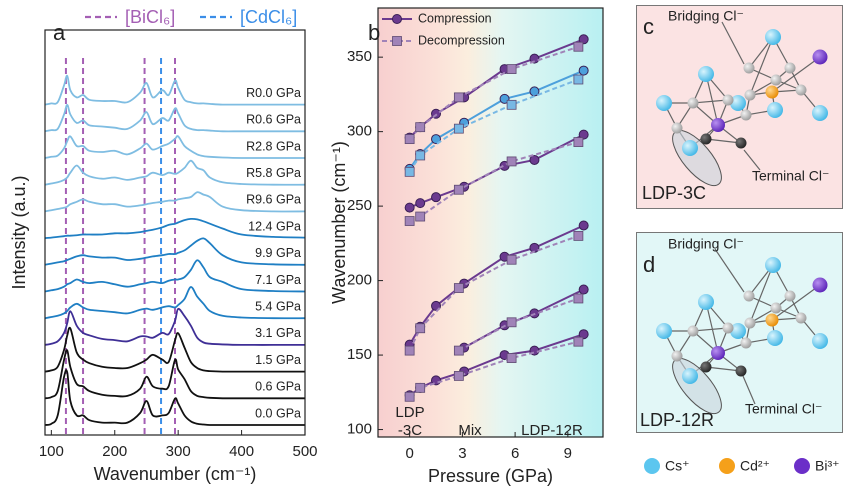 The image size is (847, 501). I want to click on phase-label: LDP-12R, so click(677, 420).